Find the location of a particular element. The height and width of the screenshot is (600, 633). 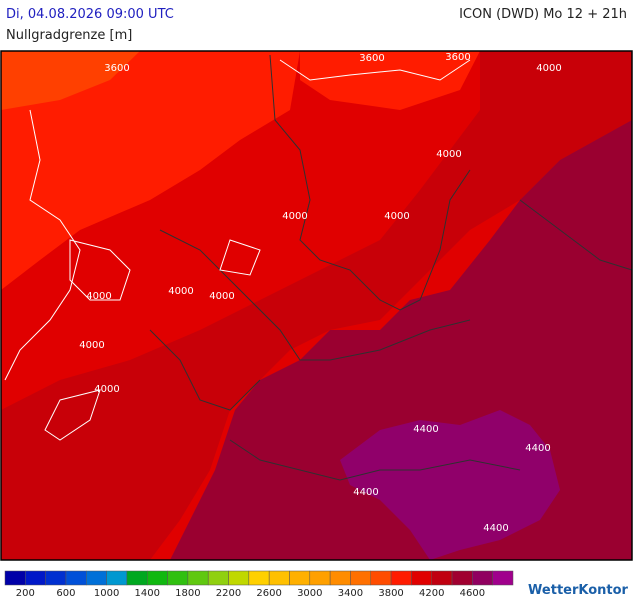

legend-label: 4600 is located at coordinates (472, 593).